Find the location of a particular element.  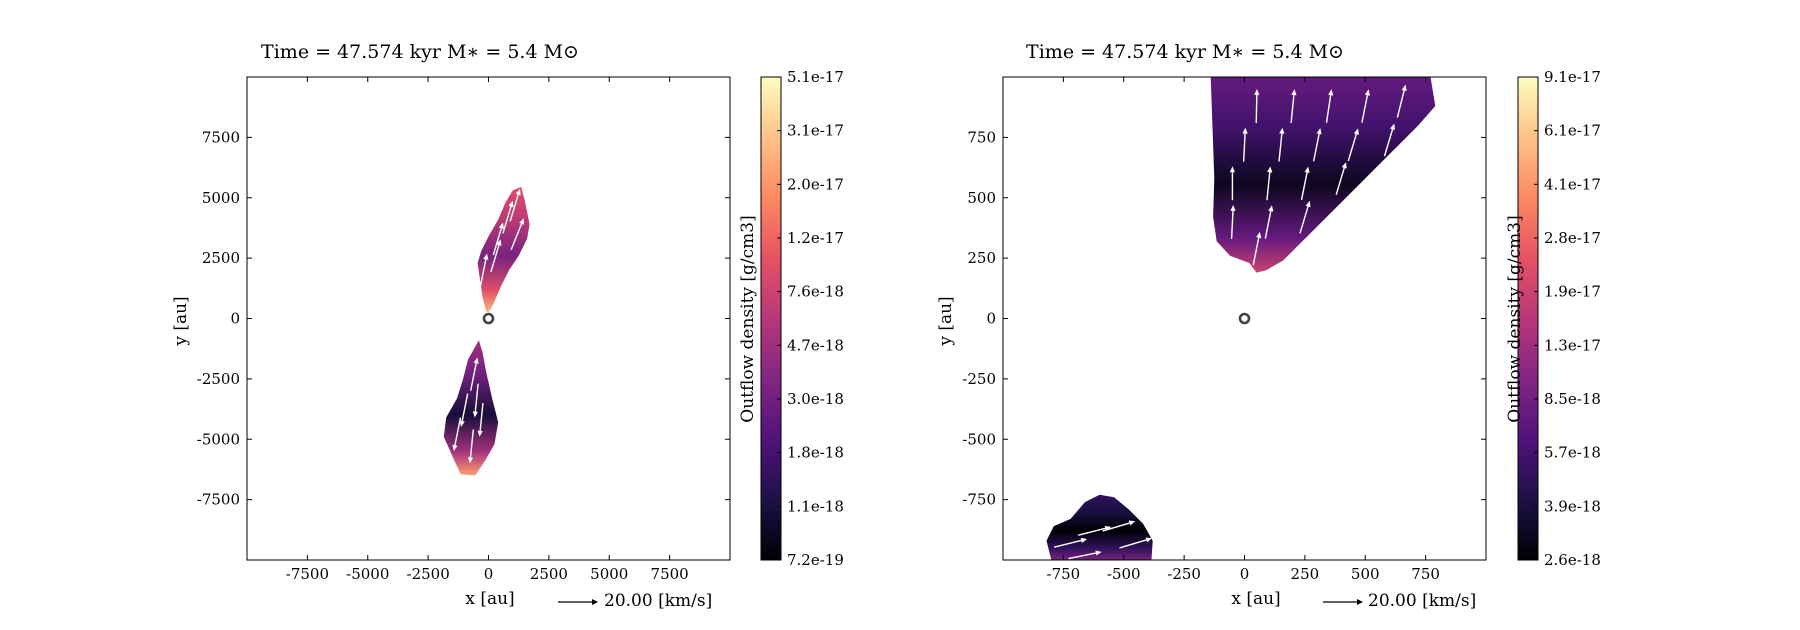

right-y-tick-label: -250 is located at coordinates (979, 379).